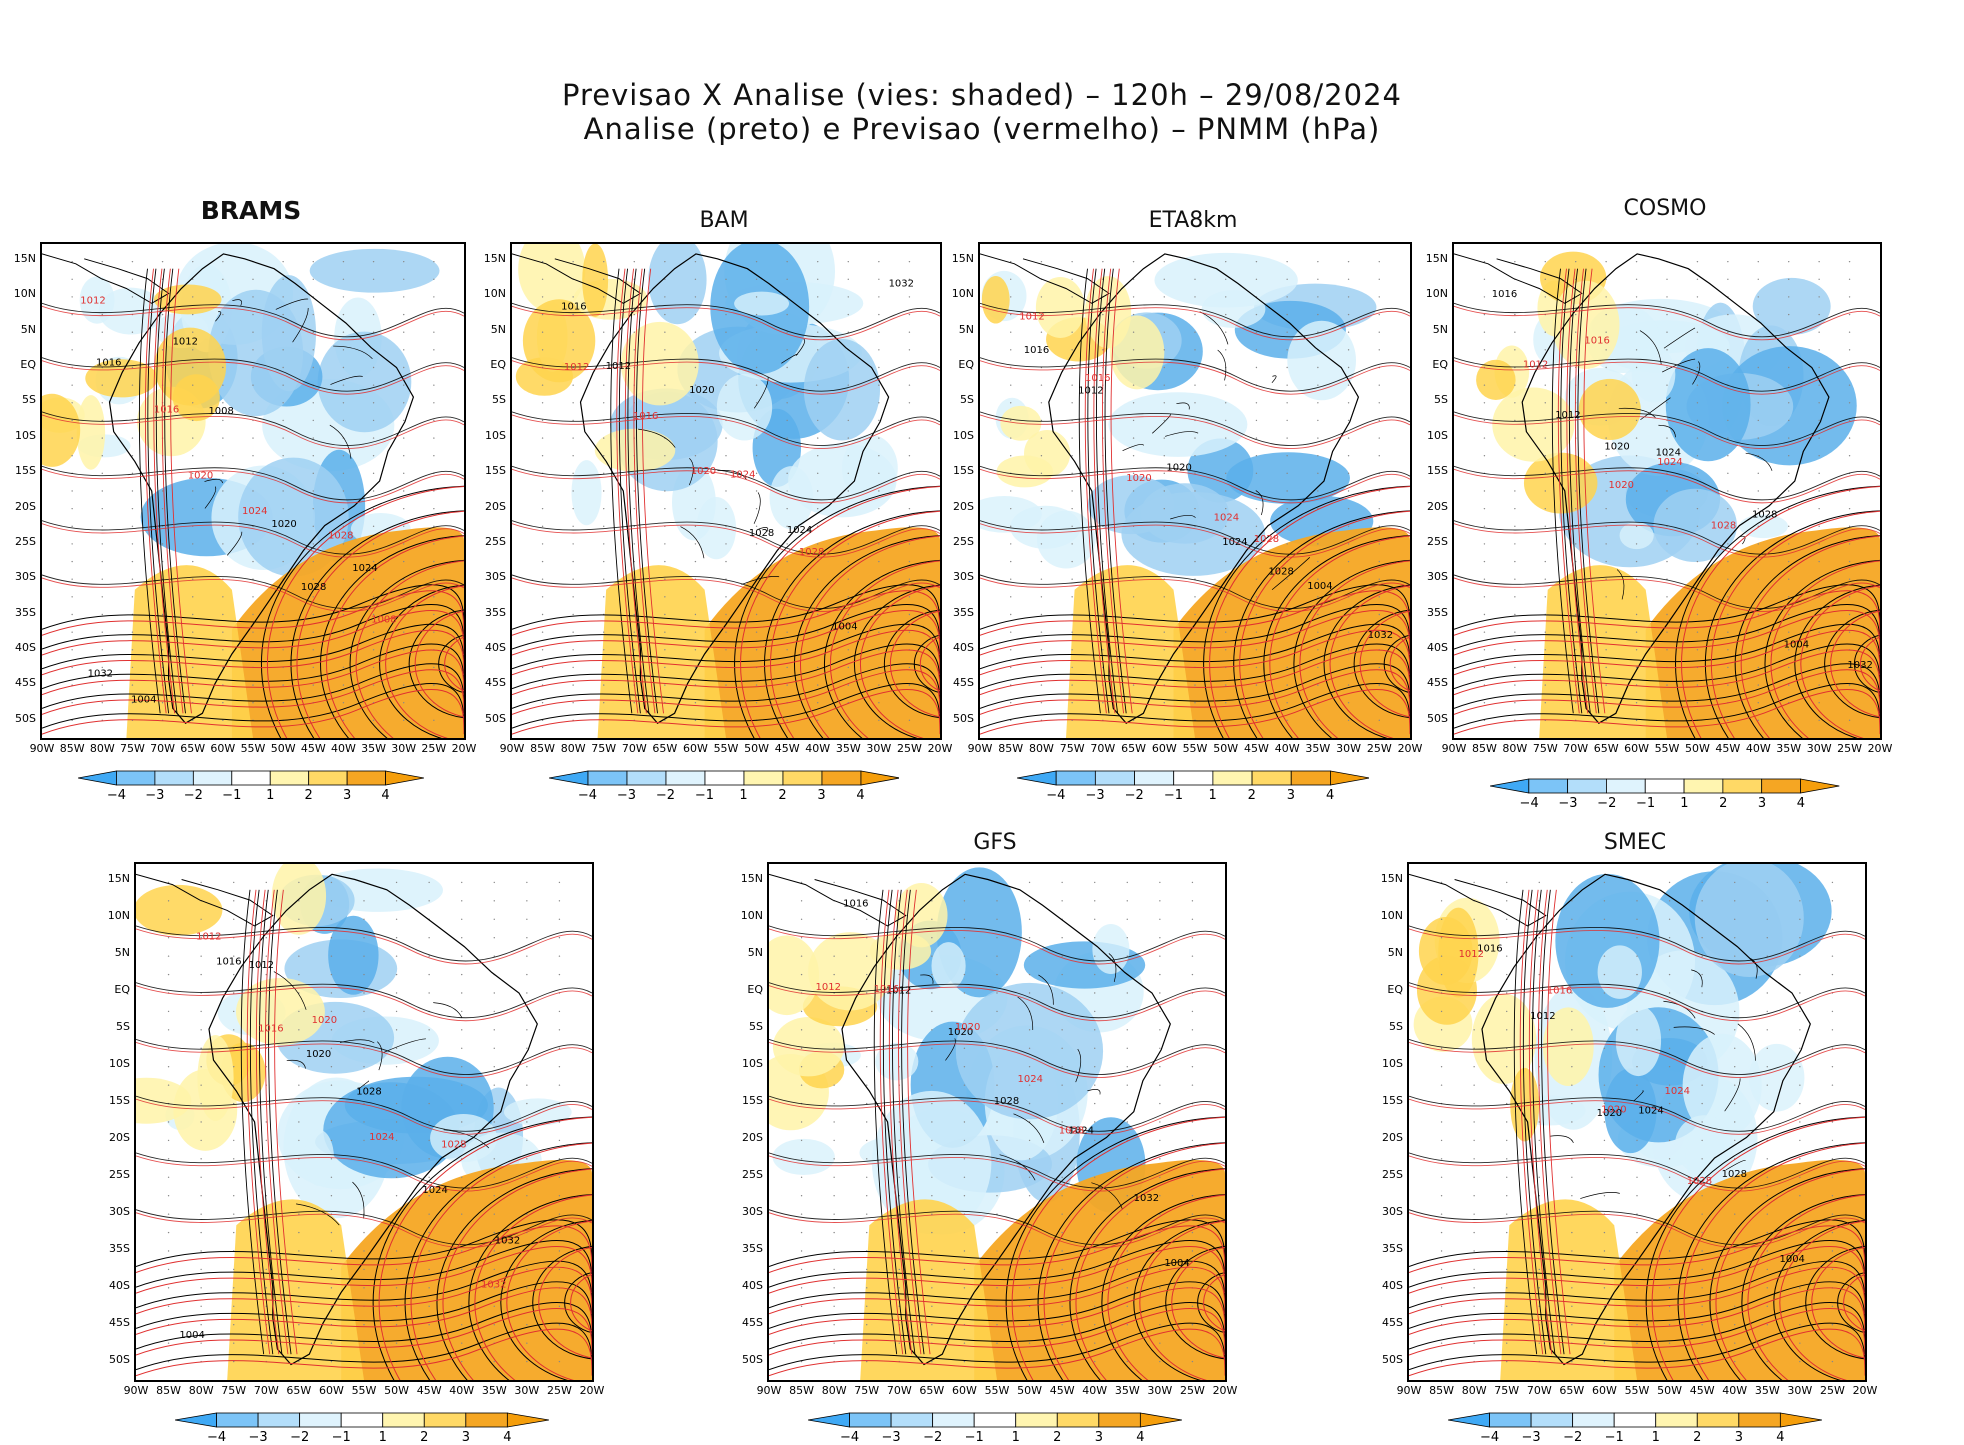 This screenshot has width=1964, height=1445. Describe the element at coordinates (1090, 390) in the screenshot. I see `isobar-label: 1012` at that location.